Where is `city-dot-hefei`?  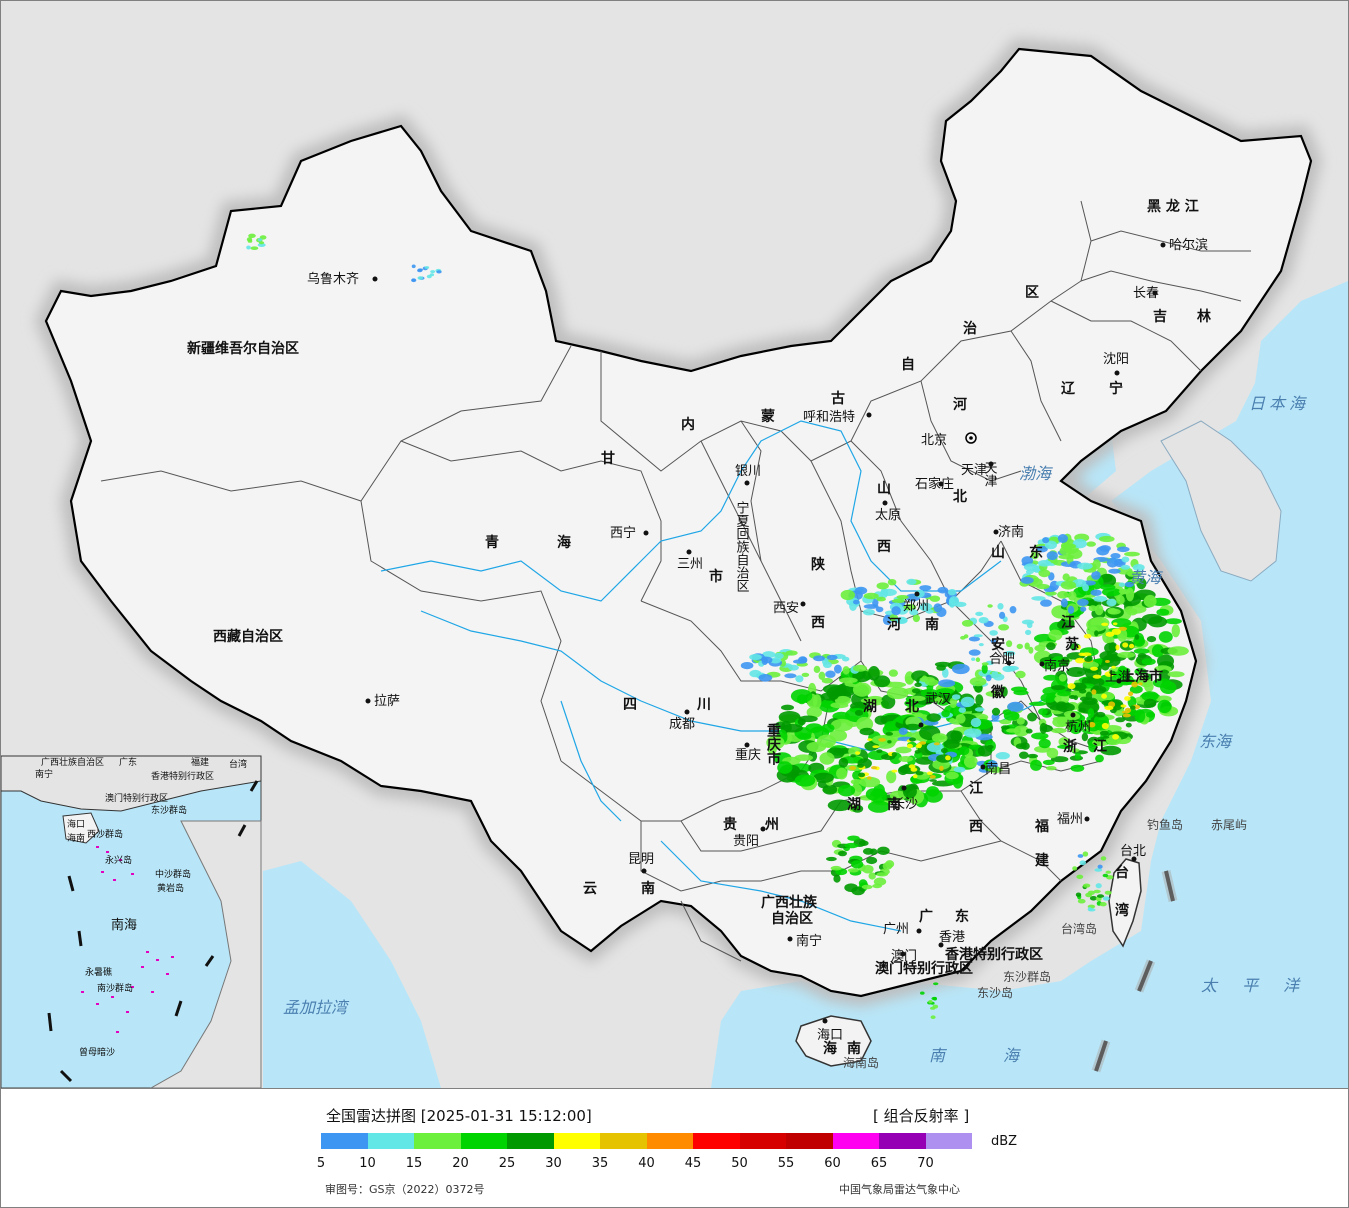 city-dot-hefei is located at coordinates (1009, 663).